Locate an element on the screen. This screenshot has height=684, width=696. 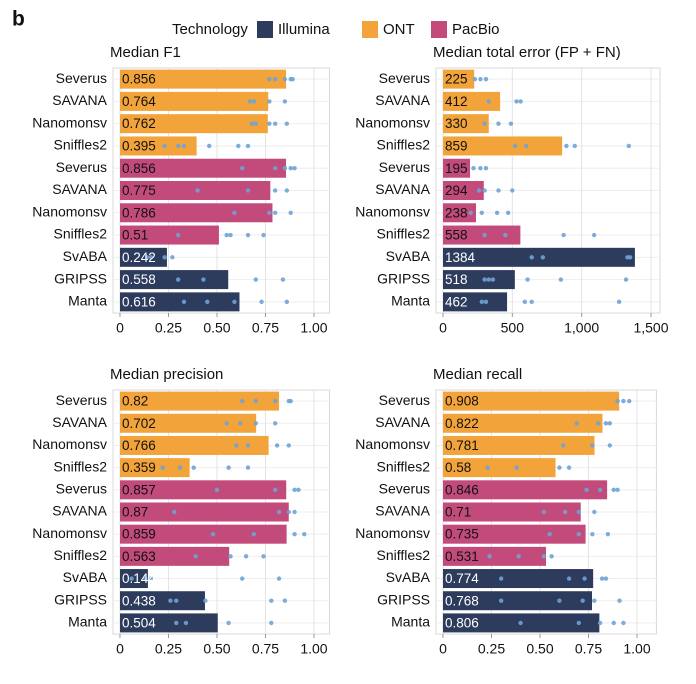
value-label: 0.395 is located at coordinates (139, 146).